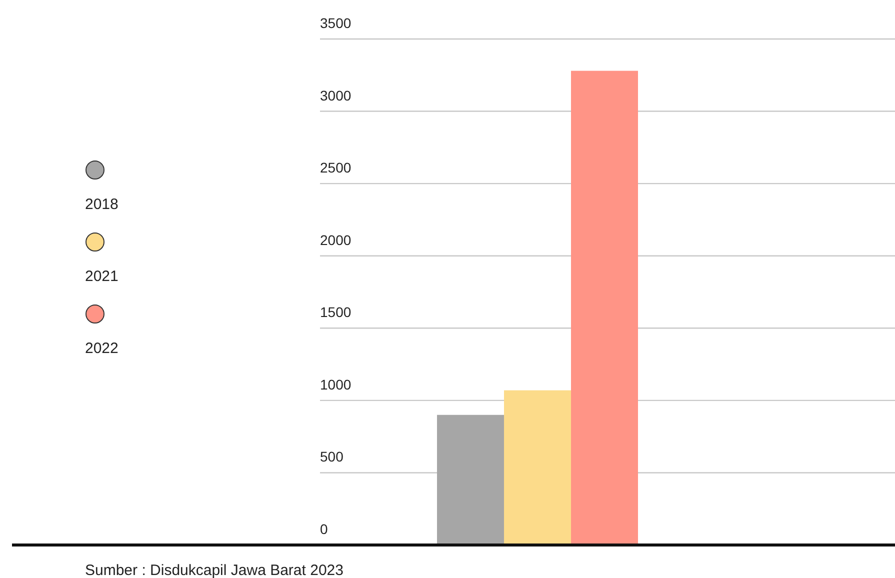 The height and width of the screenshot is (578, 895). I want to click on y-tick-label: 2500, so click(336, 168).